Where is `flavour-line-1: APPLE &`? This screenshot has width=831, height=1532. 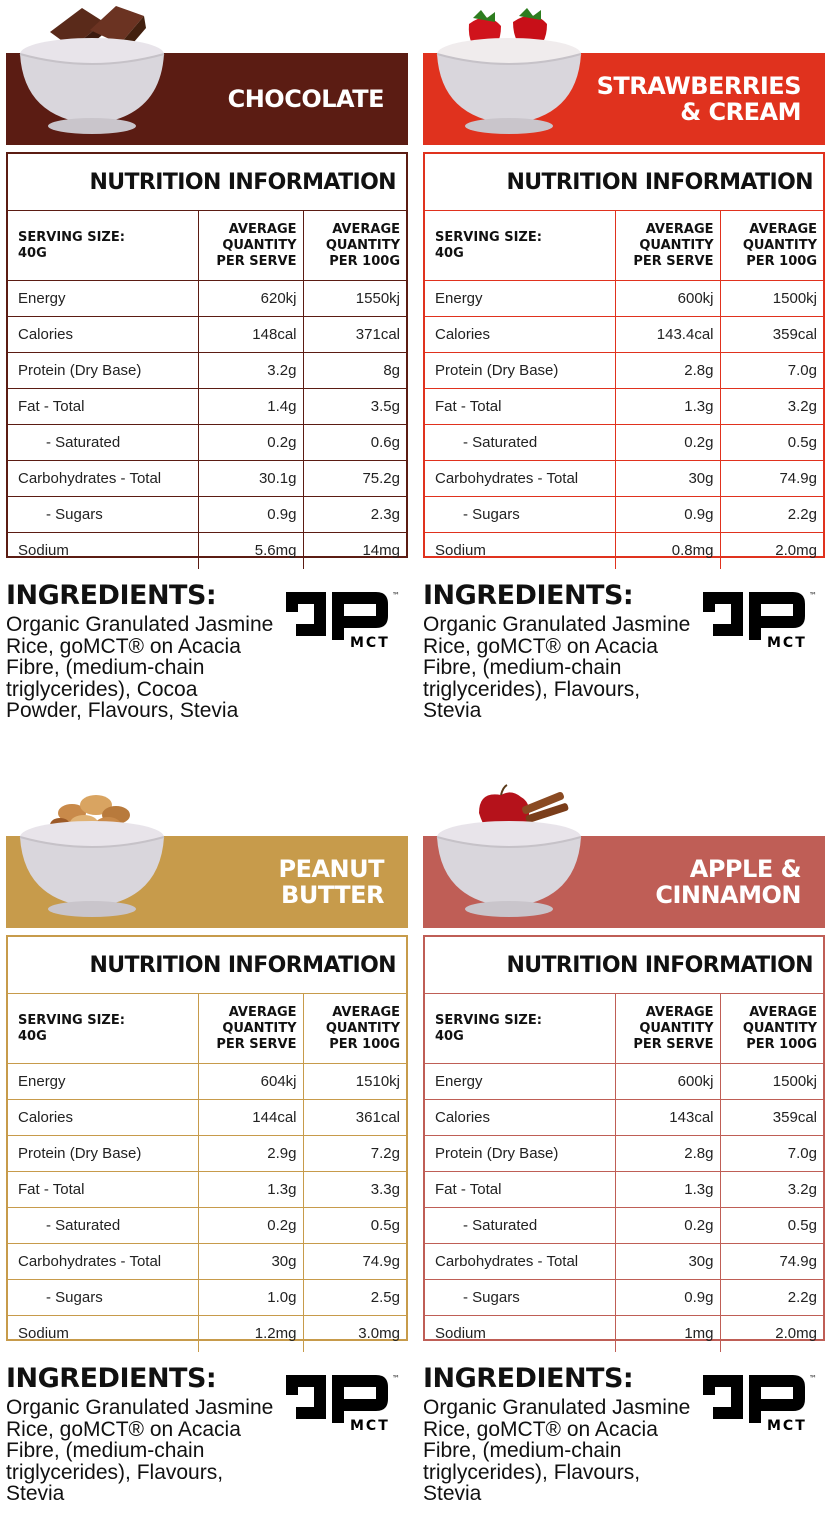
flavour-line-1: APPLE & is located at coordinates (745, 869).